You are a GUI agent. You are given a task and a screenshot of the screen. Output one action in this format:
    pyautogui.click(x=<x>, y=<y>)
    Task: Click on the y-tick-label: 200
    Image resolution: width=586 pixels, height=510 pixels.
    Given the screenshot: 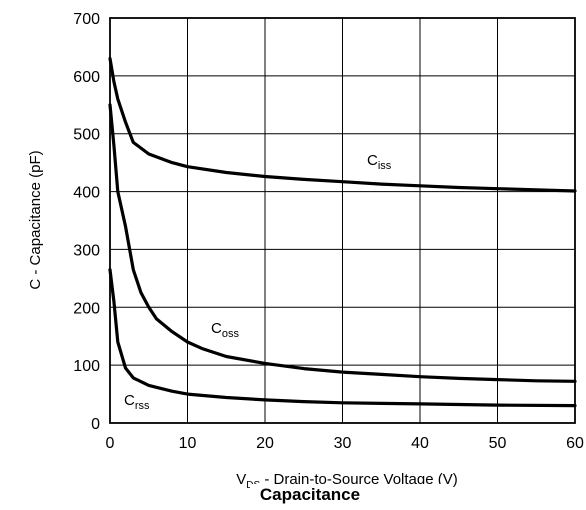 What is the action you would take?
    pyautogui.click(x=86, y=308)
    